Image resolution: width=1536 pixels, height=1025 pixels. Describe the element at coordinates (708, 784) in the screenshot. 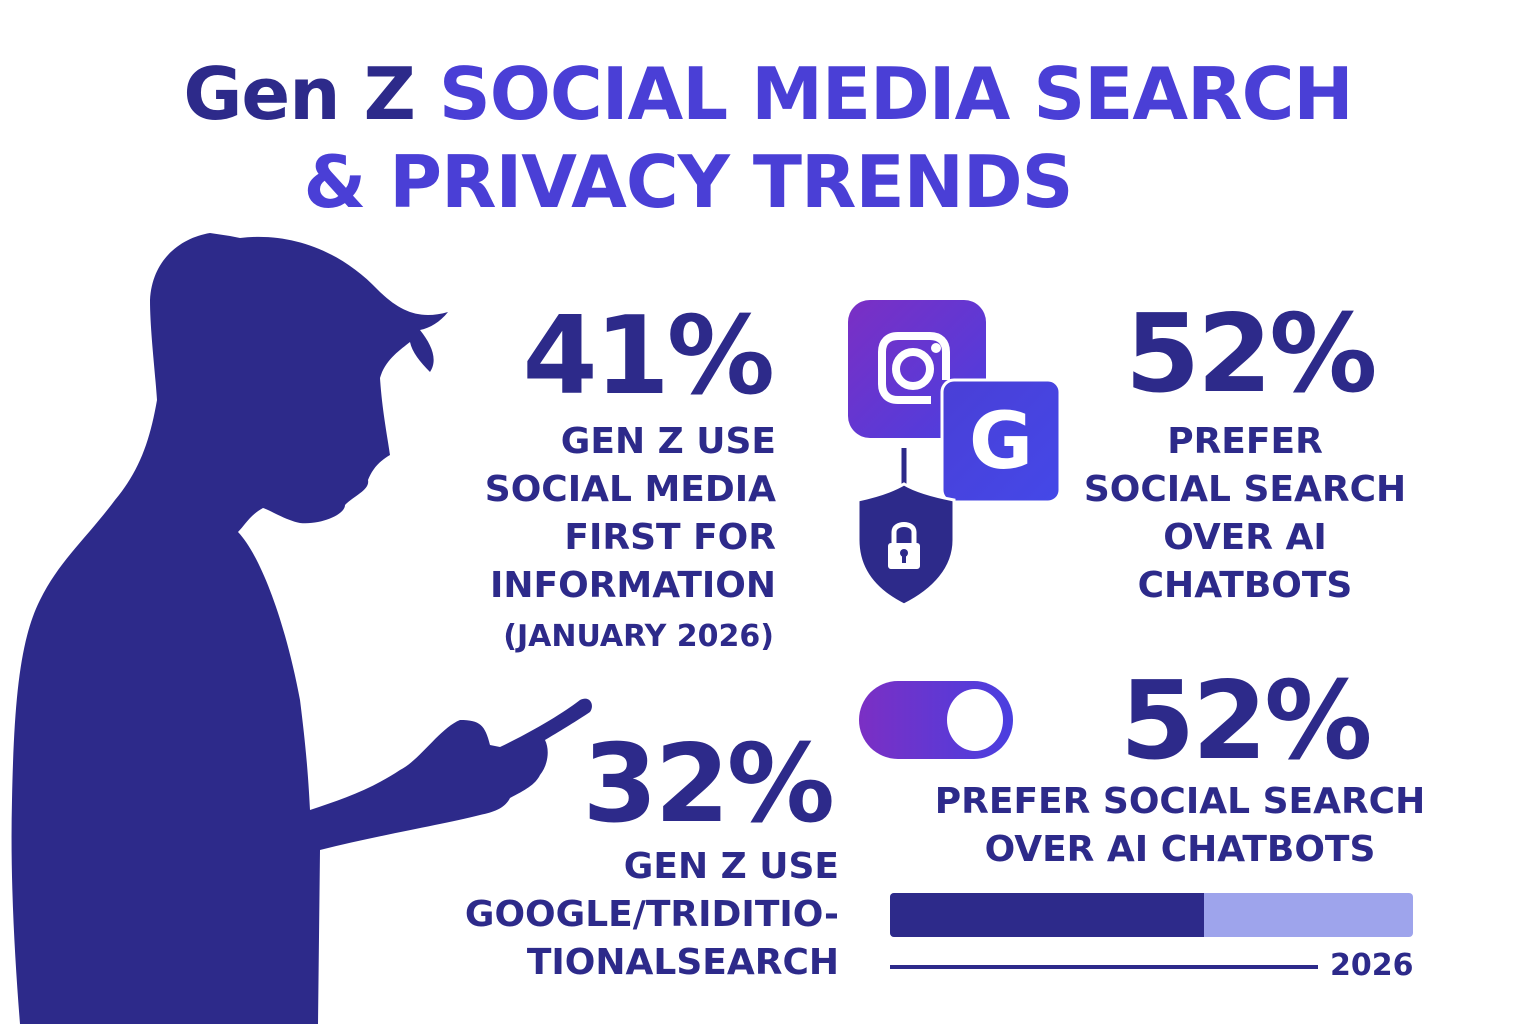

I see `stat-32-value: 32%` at that location.